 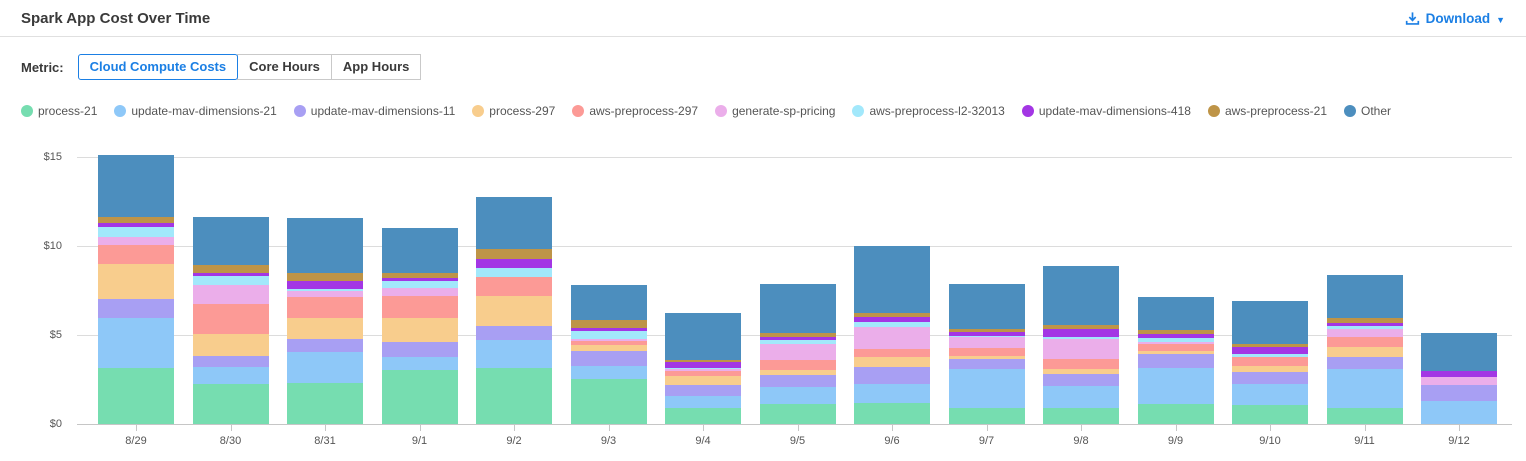 What do you see at coordinates (195, 111) in the screenshot?
I see `legend-item-update-mav-dimensions-21: update-mav-dimensions-21` at bounding box center [195, 111].